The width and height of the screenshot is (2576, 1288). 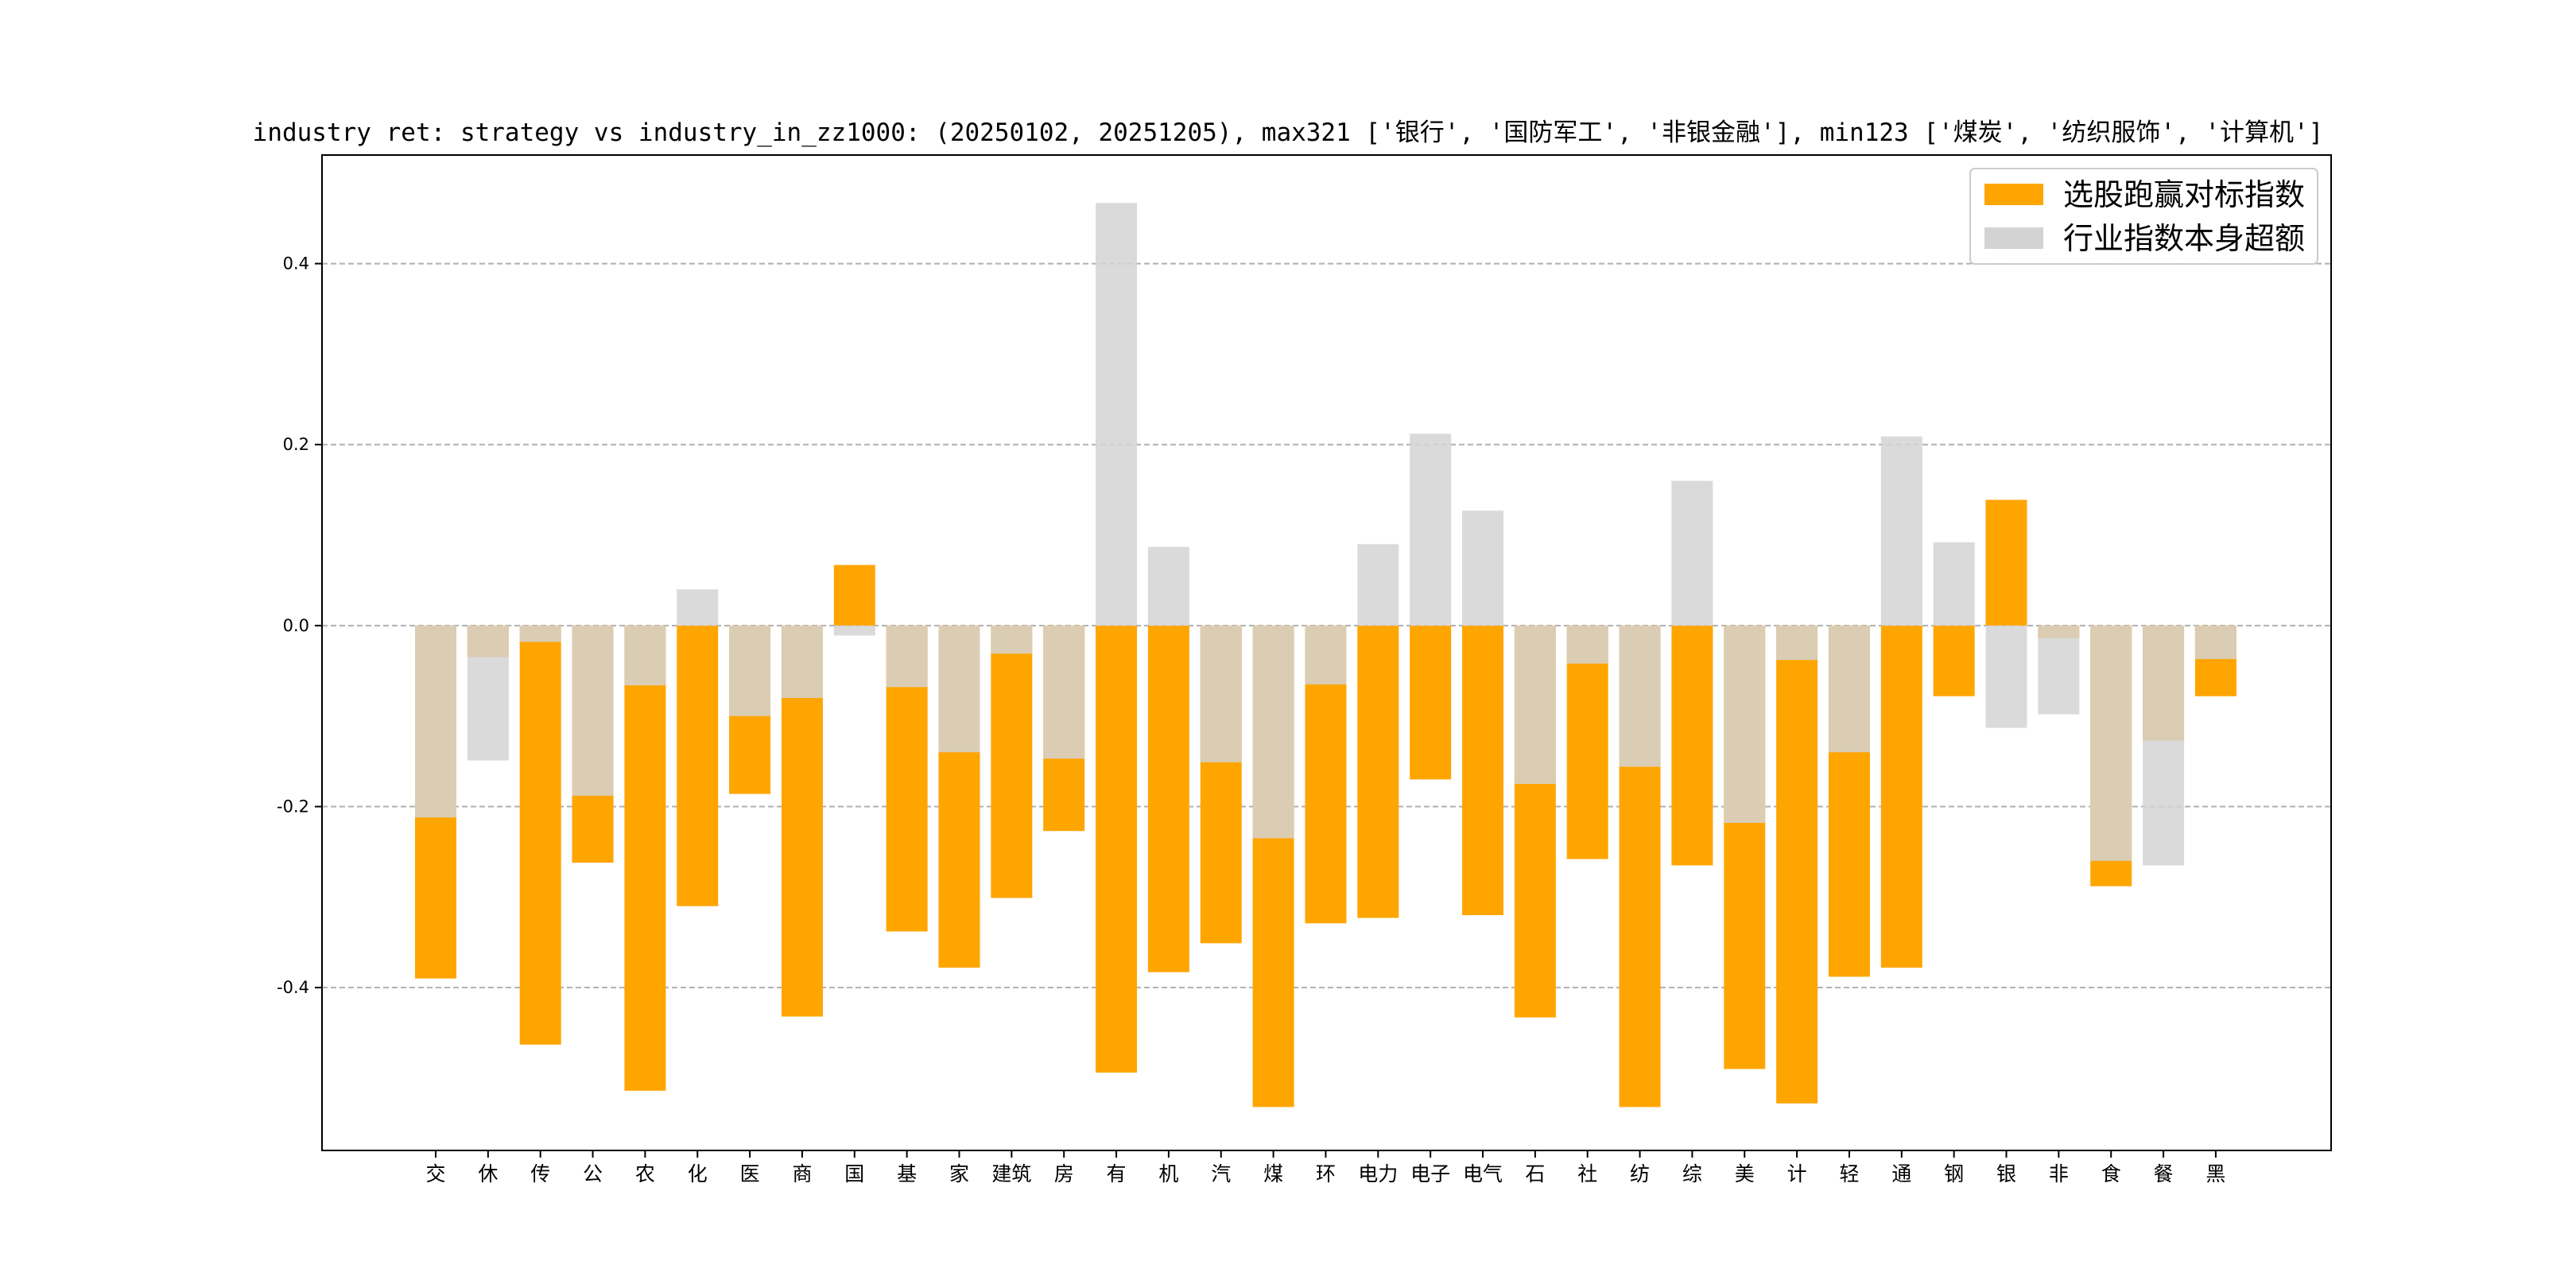 I want to click on x-tick-label: 石, so click(x=1535, y=1173).